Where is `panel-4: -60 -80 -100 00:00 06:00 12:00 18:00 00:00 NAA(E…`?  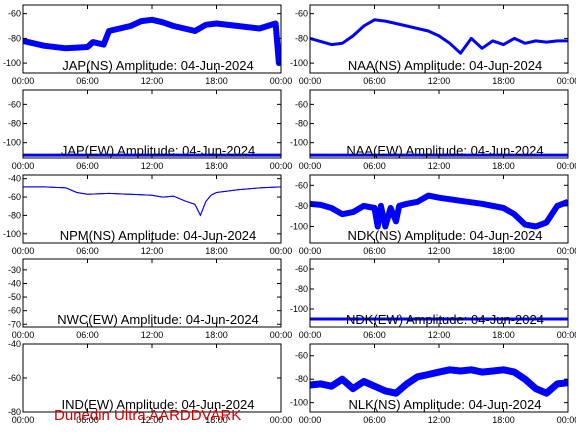 panel-4: -60 -80 -100 00:00 06:00 12:00 18:00 00:00 NAA(E… is located at coordinates (433, 130).